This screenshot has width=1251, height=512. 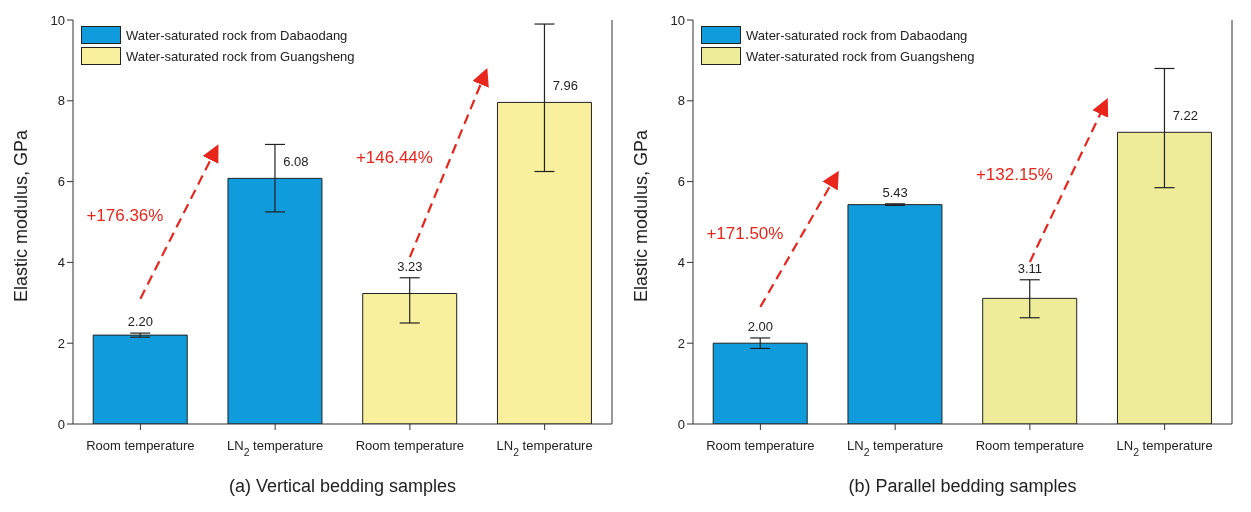 What do you see at coordinates (565, 86) in the screenshot?
I see `data-label: 7.96` at bounding box center [565, 86].